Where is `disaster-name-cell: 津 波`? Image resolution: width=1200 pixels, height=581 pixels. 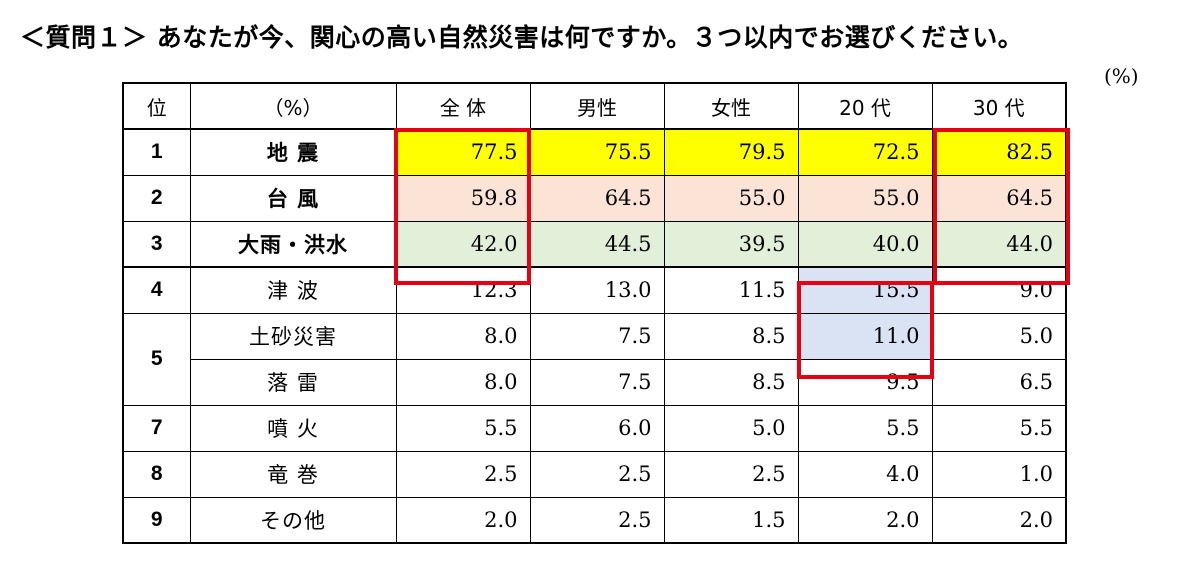
disaster-name-cell: 津 波 is located at coordinates (293, 290).